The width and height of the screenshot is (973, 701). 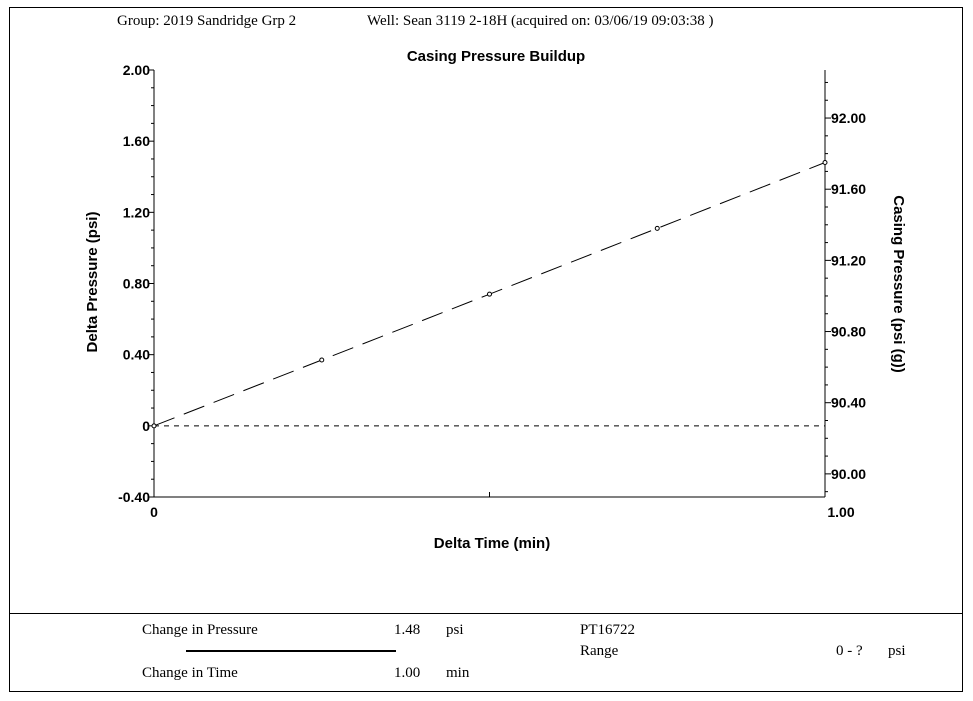 I want to click on change-in-time-value: 1.00, so click(x=407, y=673).